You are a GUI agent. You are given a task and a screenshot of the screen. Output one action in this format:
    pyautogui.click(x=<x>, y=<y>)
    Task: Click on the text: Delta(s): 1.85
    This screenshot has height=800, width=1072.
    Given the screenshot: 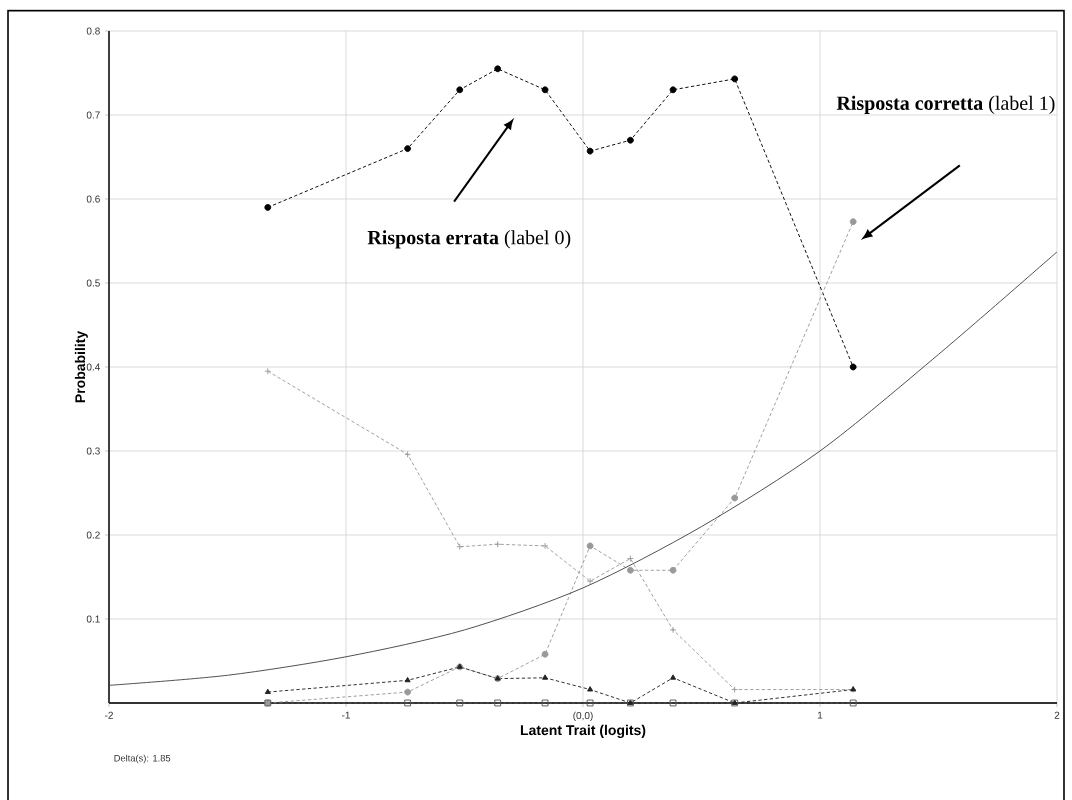 What is the action you would take?
    pyautogui.click(x=142, y=759)
    